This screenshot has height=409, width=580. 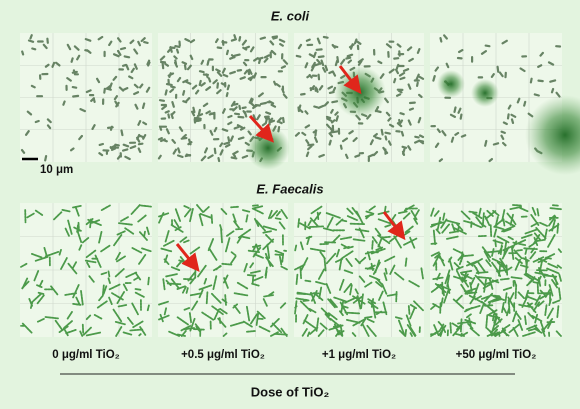 I want to click on dose-label: +1 μg/ml TiO₂, so click(x=359, y=355).